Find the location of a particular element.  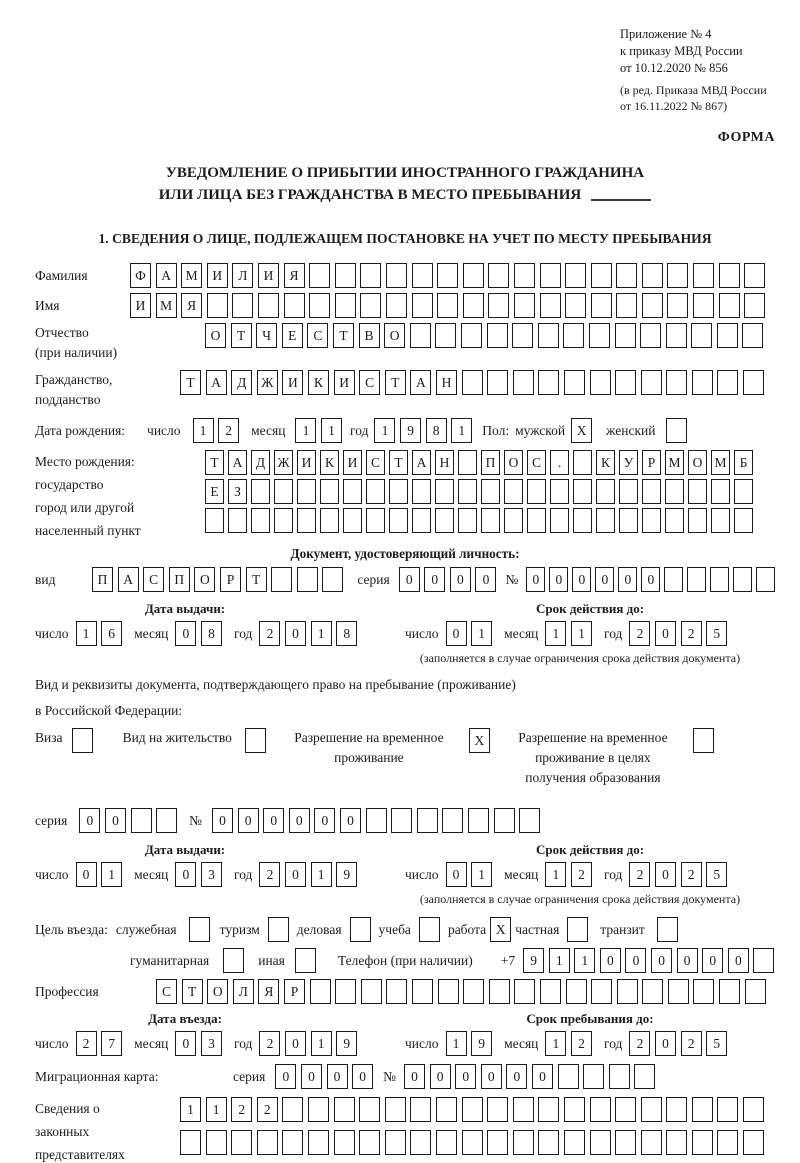

form-cell: 6 is located at coordinates (112, 633).